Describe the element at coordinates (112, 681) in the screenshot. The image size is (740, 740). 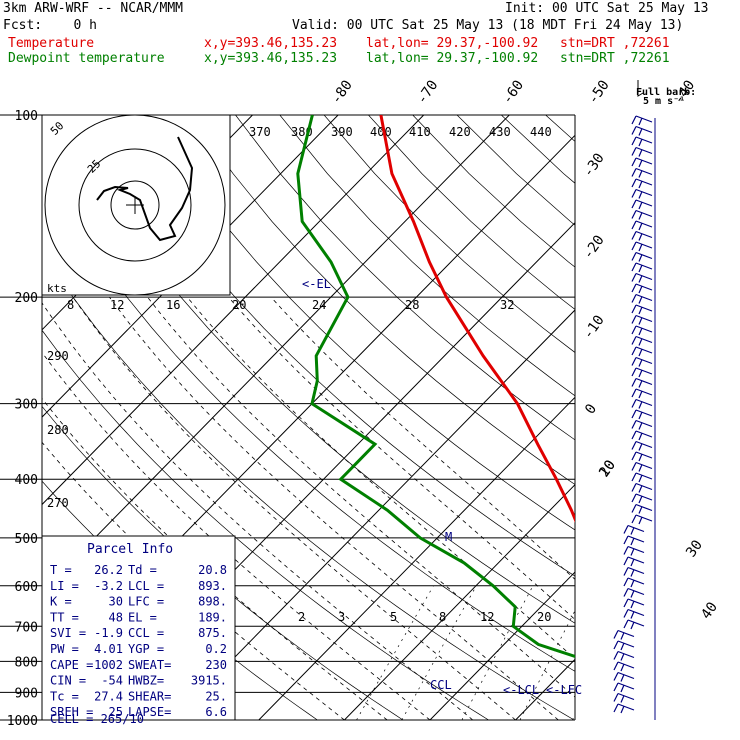
I see `parcel-info-cell: -54` at that location.